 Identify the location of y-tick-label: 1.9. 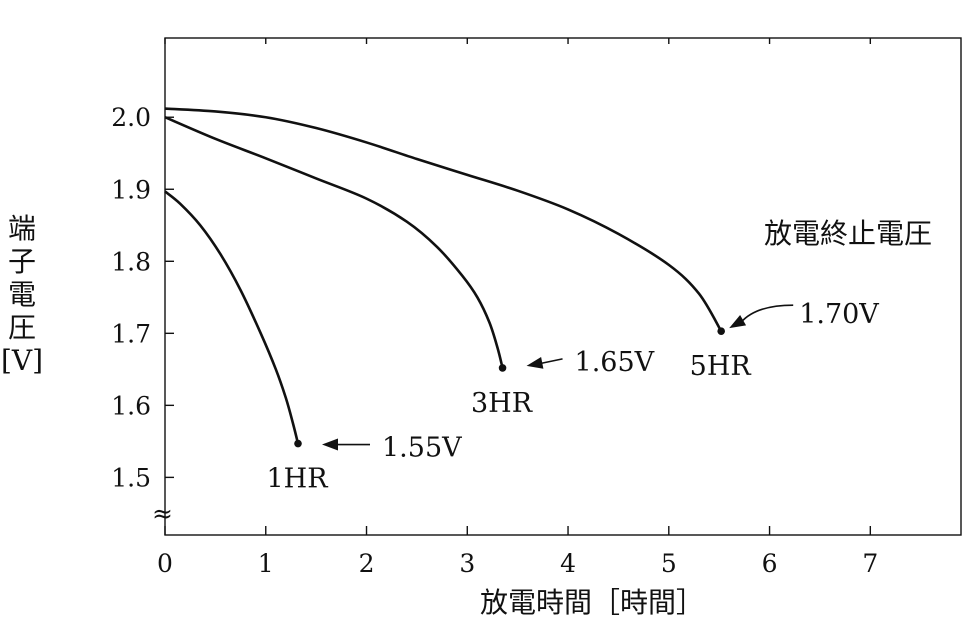
(131, 189).